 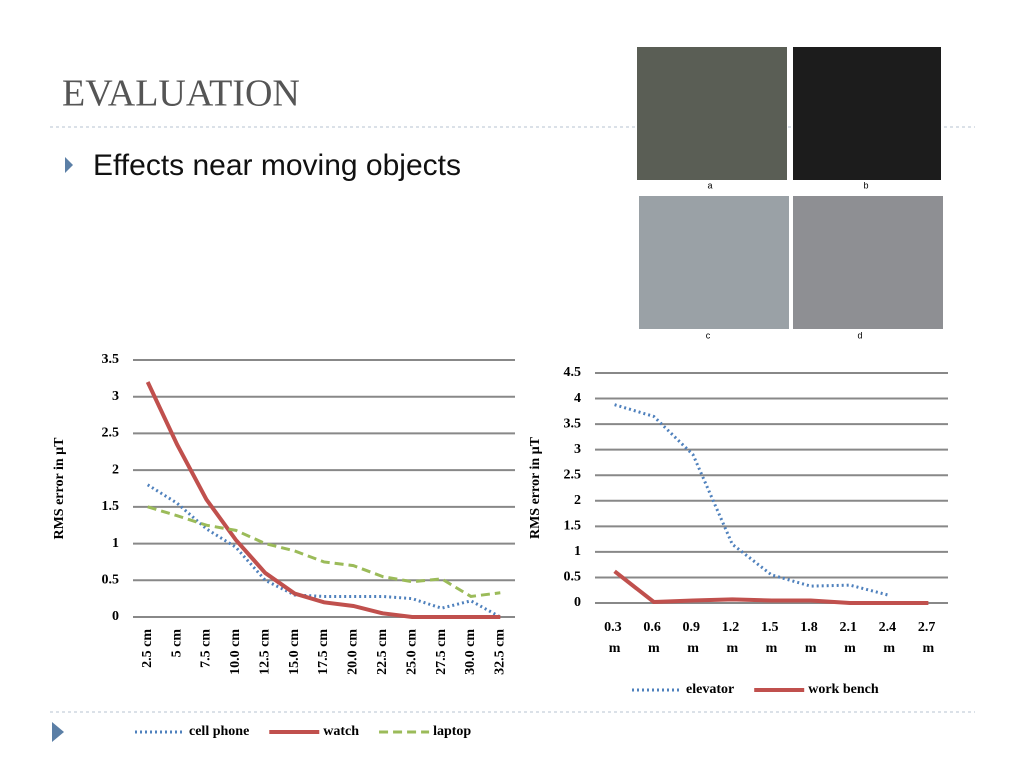 What do you see at coordinates (176, 643) in the screenshot?
I see `x-tick-label: 5 cm` at bounding box center [176, 643].